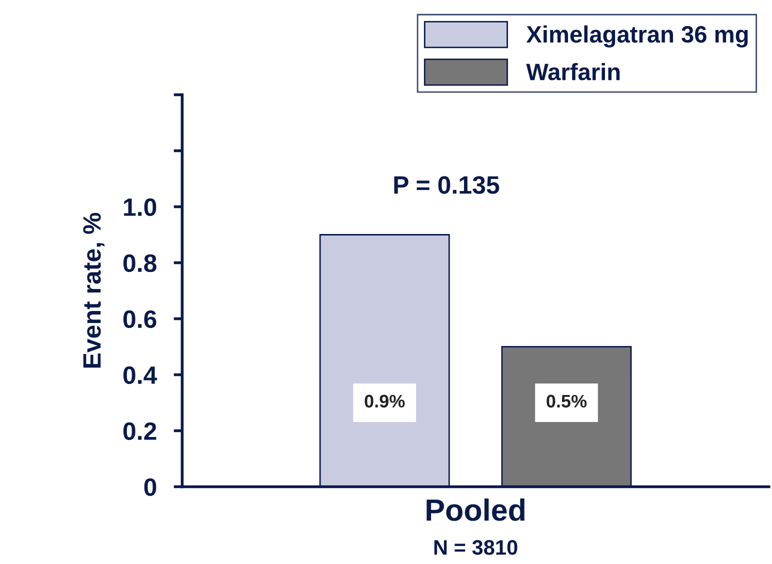  What do you see at coordinates (140, 207) in the screenshot?
I see `y-tick-label: 1.0` at bounding box center [140, 207].